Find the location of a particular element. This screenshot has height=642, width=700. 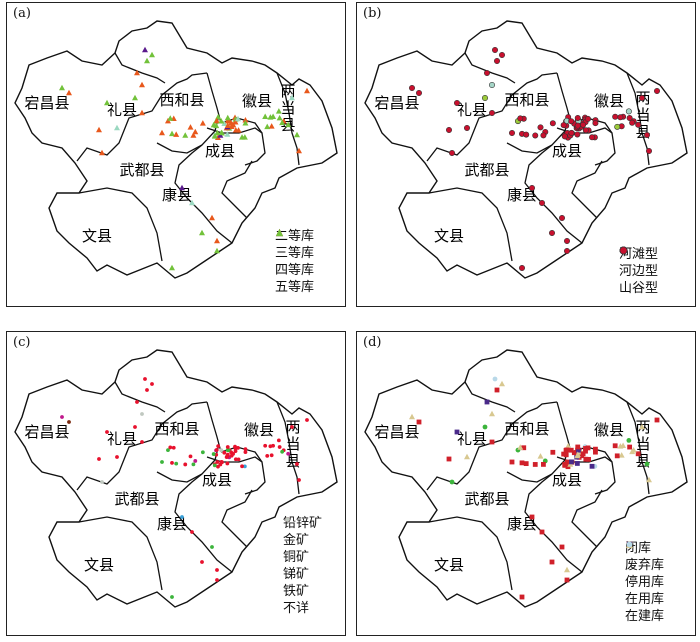

county-name: 徽县 is located at coordinates (609, 101).